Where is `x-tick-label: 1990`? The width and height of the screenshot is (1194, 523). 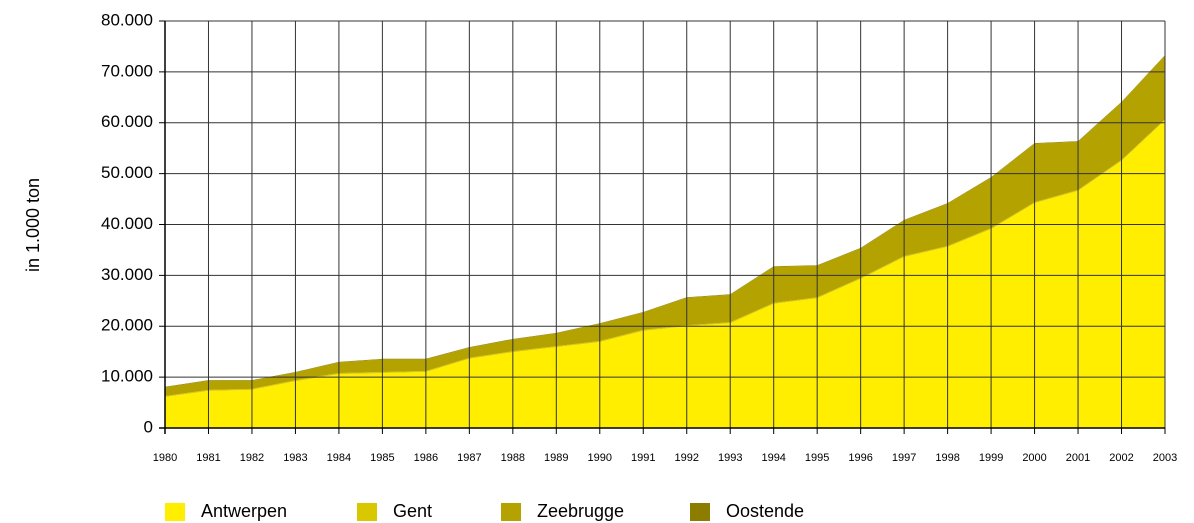
x-tick-label: 1990 is located at coordinates (600, 458).